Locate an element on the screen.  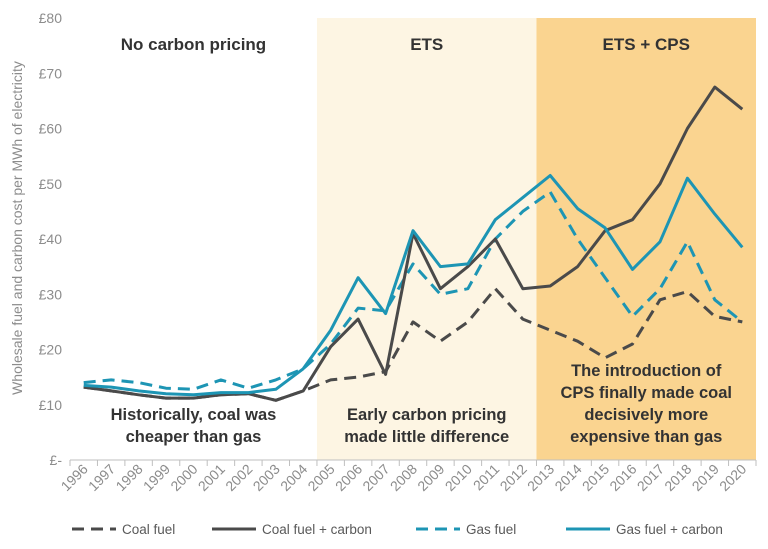
x-tick-label-2003: 2003 is located at coordinates (266, 477).